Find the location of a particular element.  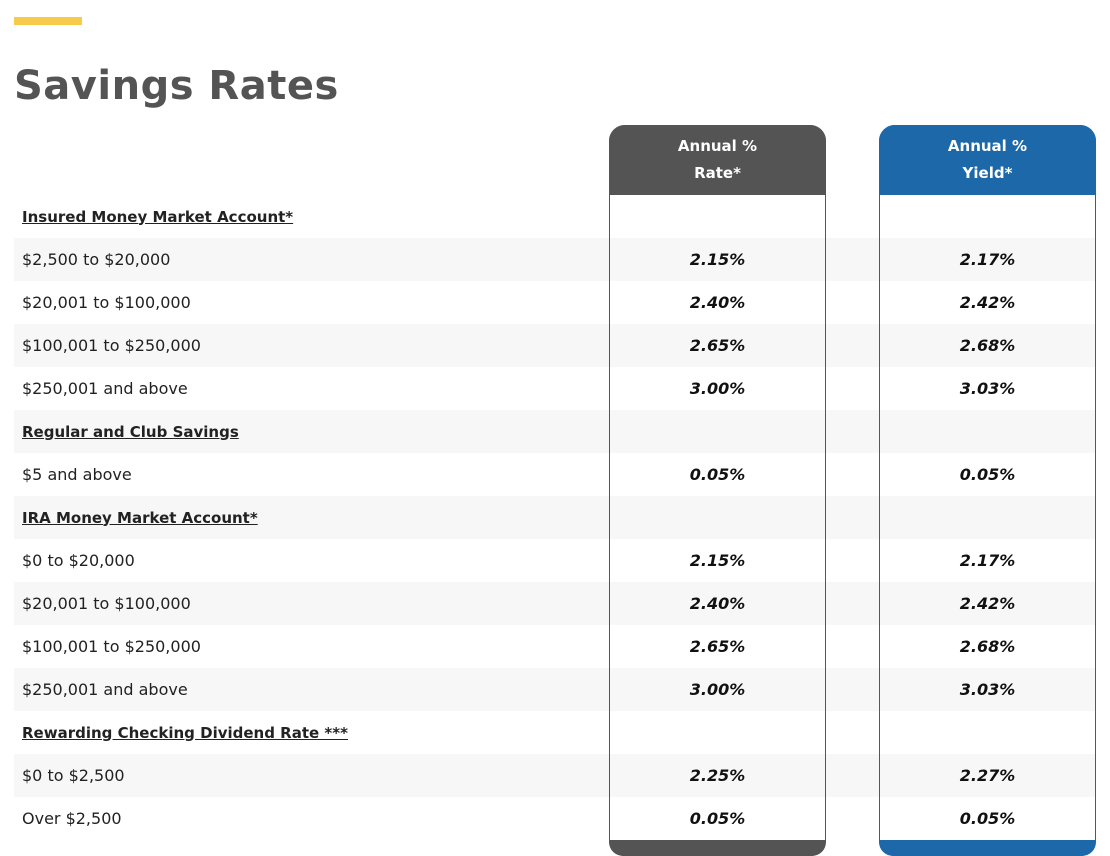

table-row: $2,500 to $20,000 2.15% 2.17% is located at coordinates (559, 259).